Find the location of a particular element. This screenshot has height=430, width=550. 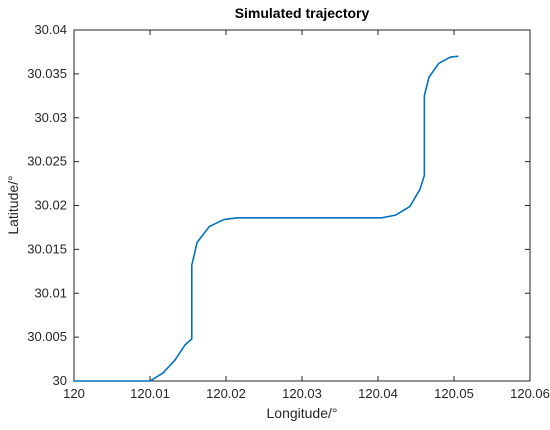

x-tick-label: 120.01 is located at coordinates (150, 393).